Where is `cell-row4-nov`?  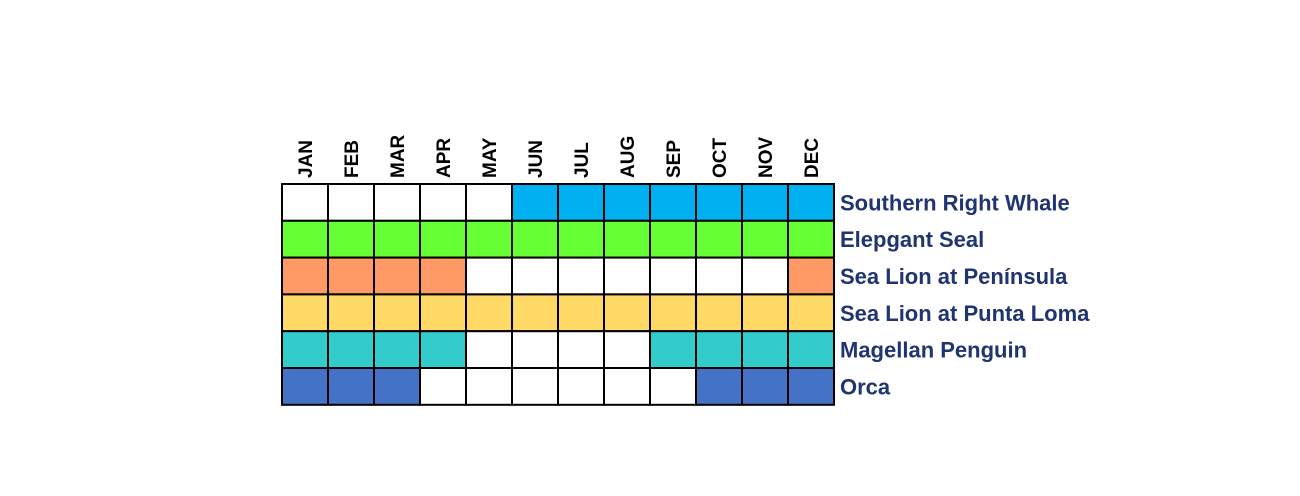
cell-row4-nov is located at coordinates (765, 350).